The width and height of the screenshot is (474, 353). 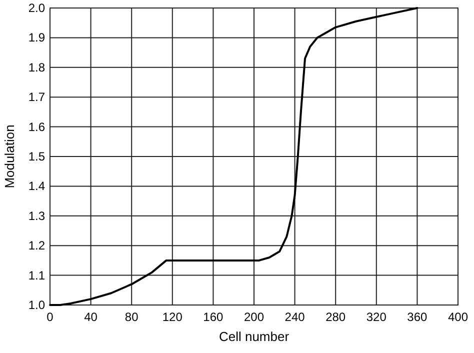 I want to click on x-tick-label: 240, so click(x=295, y=317).